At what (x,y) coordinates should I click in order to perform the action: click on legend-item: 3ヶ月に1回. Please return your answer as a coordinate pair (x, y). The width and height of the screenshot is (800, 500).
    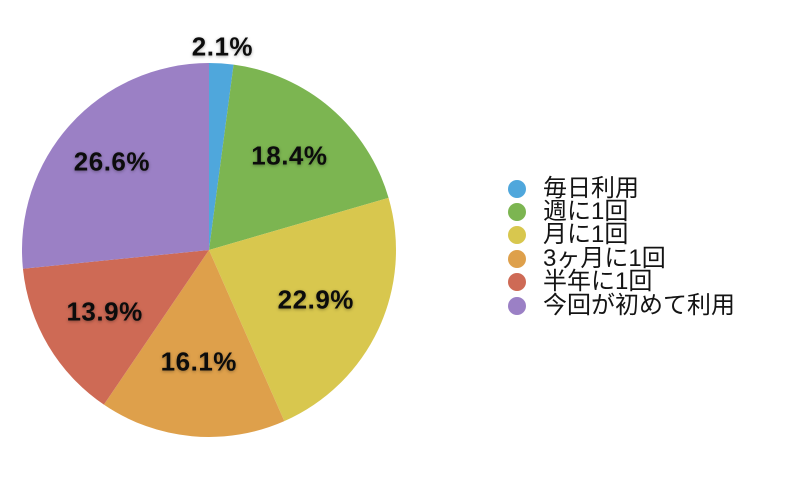
    Looking at the image, I should click on (621, 258).